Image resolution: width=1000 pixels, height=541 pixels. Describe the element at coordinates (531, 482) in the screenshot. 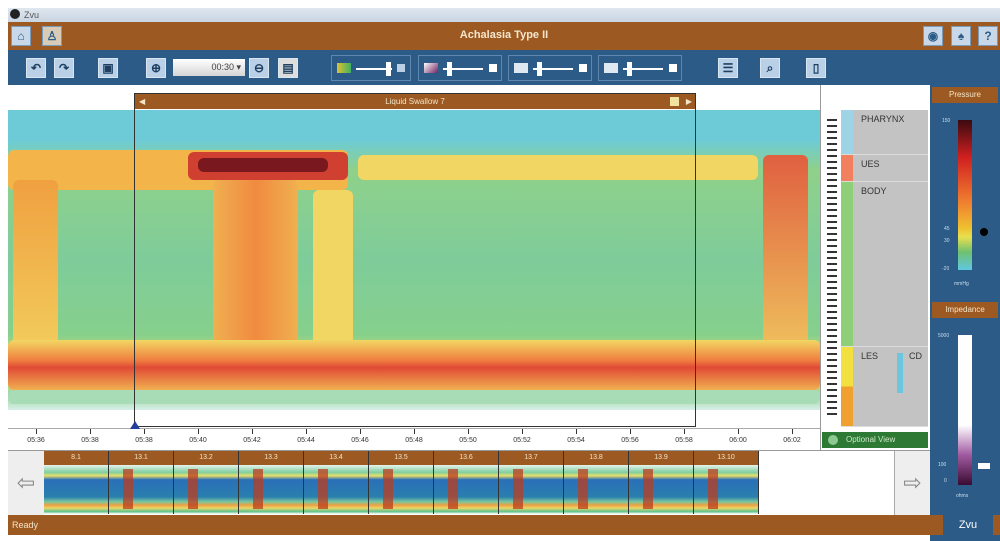

I see `swallow-thumbnail: 13.7` at that location.